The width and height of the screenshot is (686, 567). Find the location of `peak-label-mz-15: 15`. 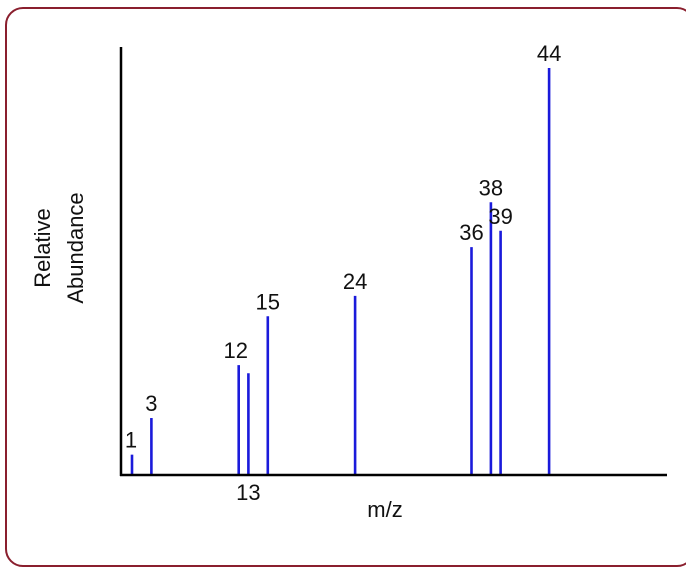

peak-label-mz-15: 15 is located at coordinates (268, 301).